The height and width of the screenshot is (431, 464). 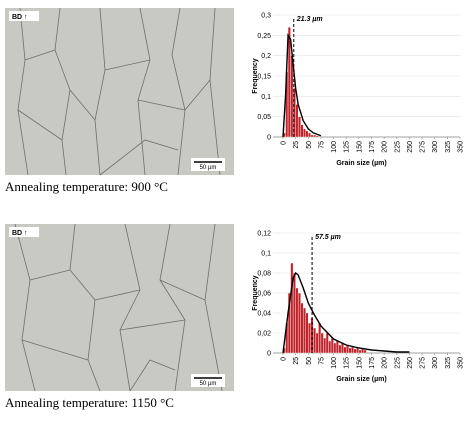 What do you see at coordinates (264, 334) in the screenshot?
I see `y-tick-label: 0,02` at bounding box center [264, 334].